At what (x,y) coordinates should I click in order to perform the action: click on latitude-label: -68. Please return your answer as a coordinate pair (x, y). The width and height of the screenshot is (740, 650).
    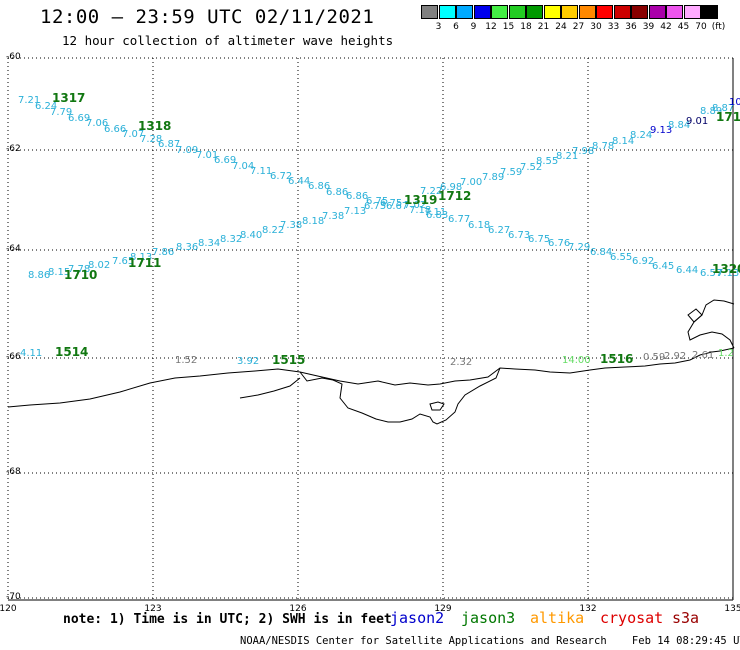
    Looking at the image, I should click on (13, 472).